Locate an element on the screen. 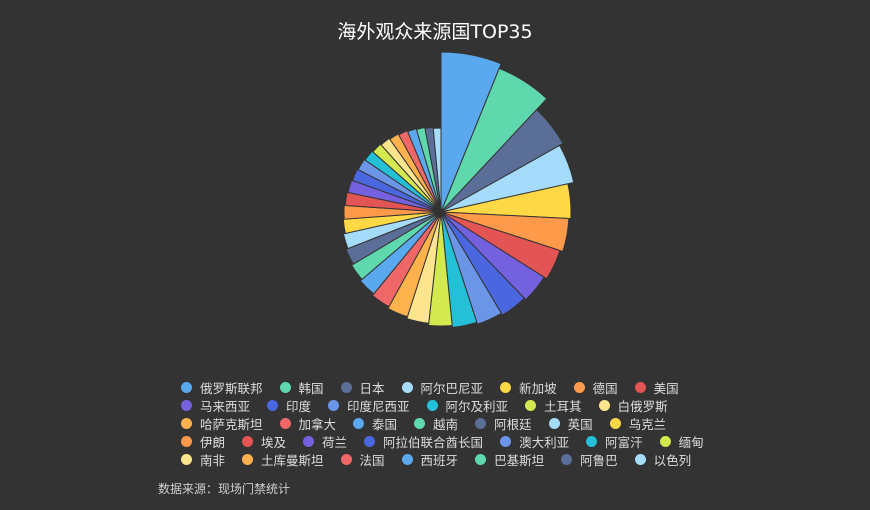 The height and width of the screenshot is (510, 870). pie-slice-33: 阿鲁巴 is located at coordinates (433, 169).